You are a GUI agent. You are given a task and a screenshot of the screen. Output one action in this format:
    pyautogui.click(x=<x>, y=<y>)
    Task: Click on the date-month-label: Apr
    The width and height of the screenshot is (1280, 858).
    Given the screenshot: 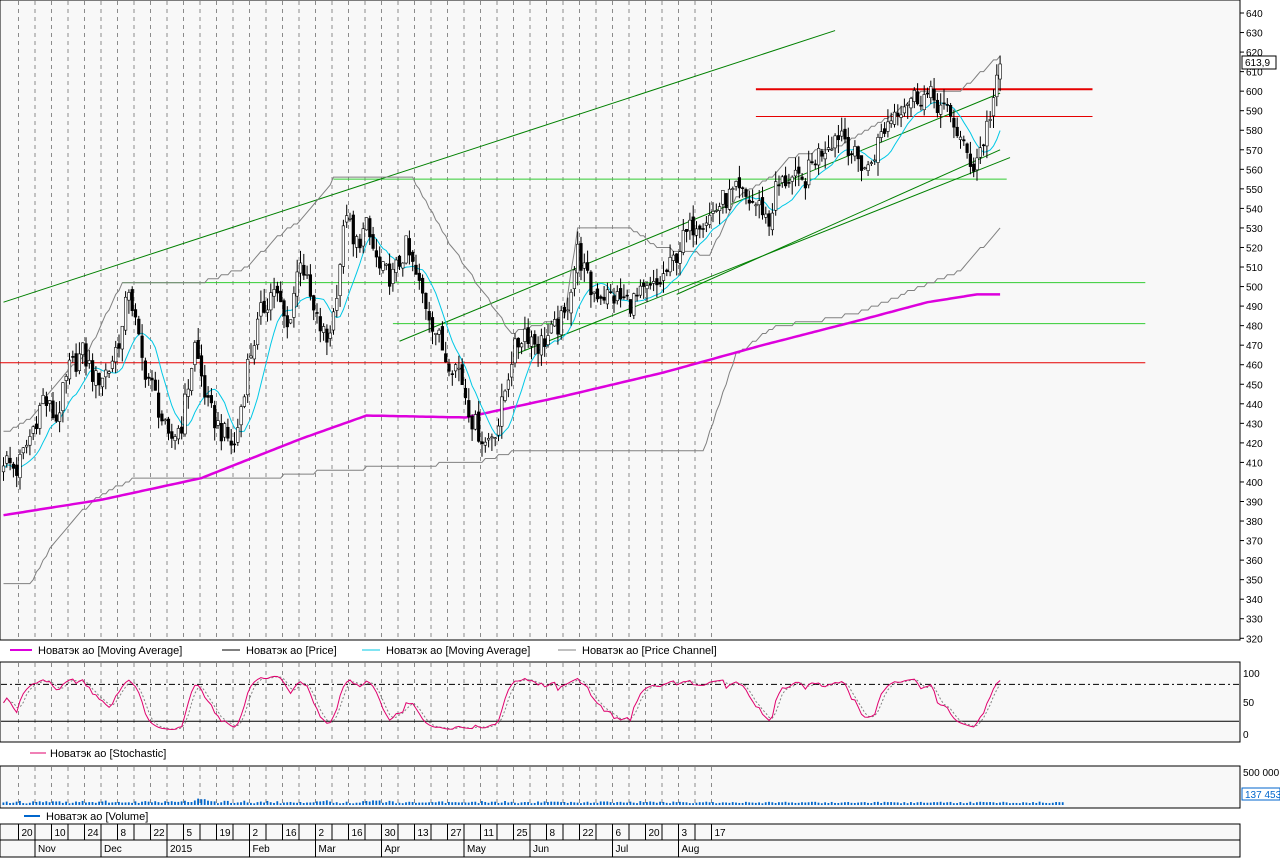 What is the action you would take?
    pyautogui.click(x=393, y=849)
    